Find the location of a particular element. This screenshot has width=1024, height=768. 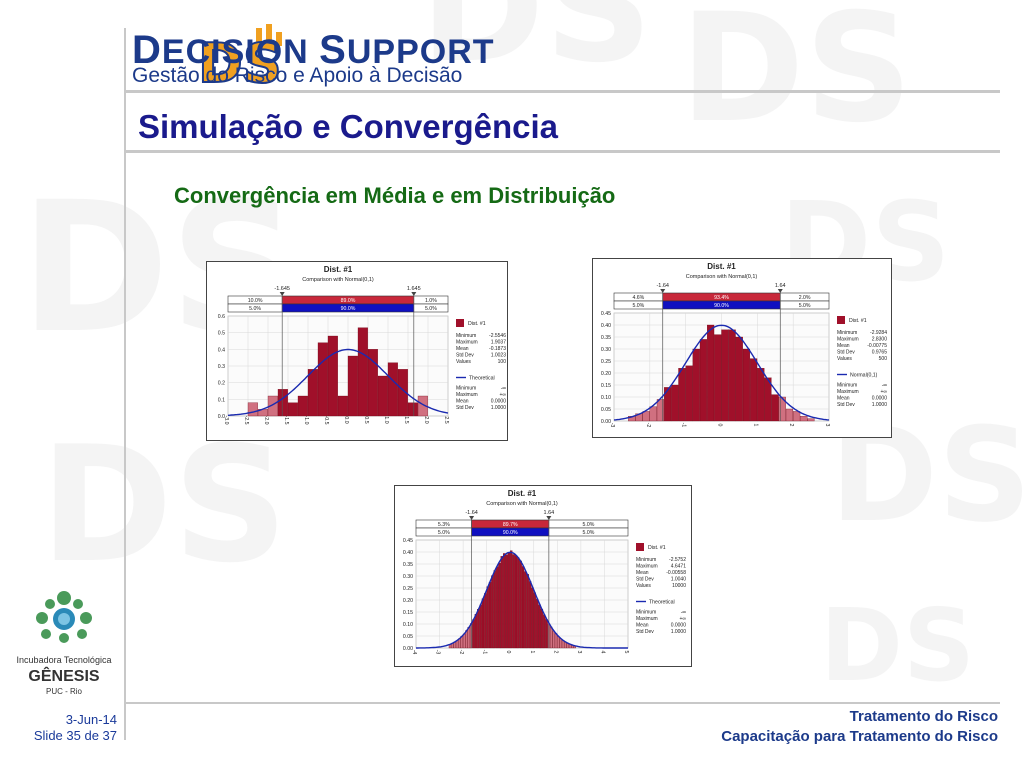

marker-label: -1.645 is located at coordinates (282, 289).